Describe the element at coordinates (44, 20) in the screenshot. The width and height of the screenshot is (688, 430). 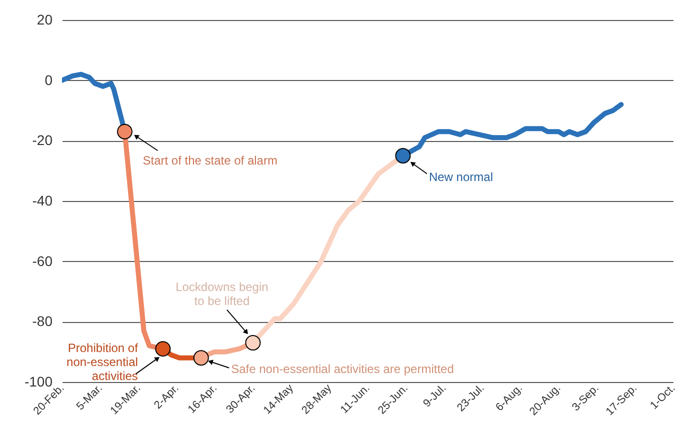
I see `y-tick-label: 20` at that location.